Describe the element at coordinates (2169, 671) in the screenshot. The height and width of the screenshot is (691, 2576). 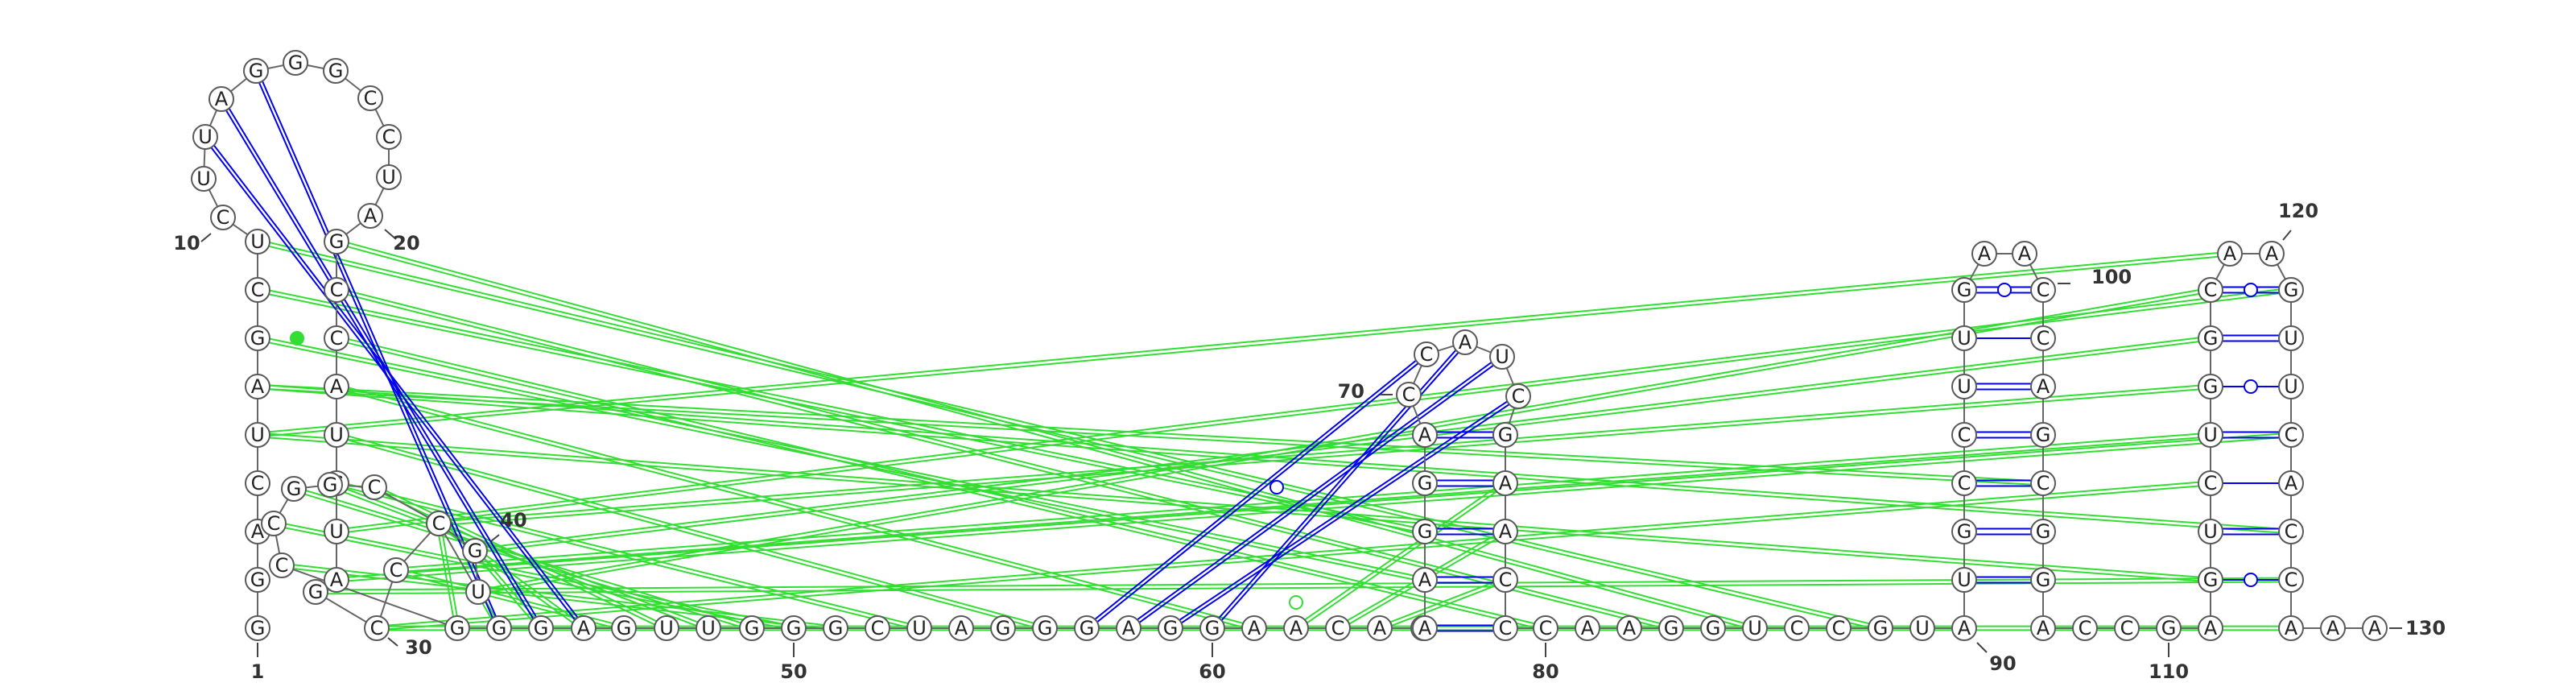
I see `position-number: 110` at that location.